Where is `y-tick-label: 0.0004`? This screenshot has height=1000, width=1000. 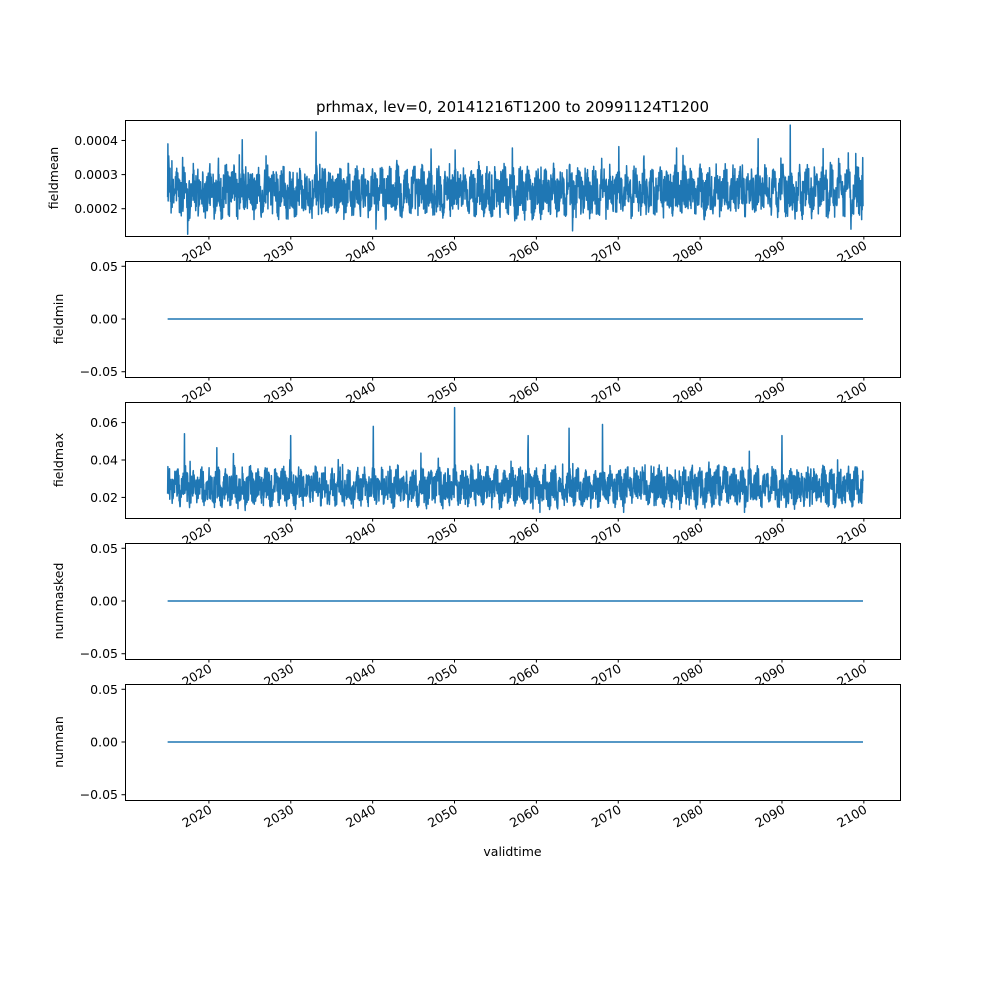 y-tick-label: 0.0004 is located at coordinates (96, 140).